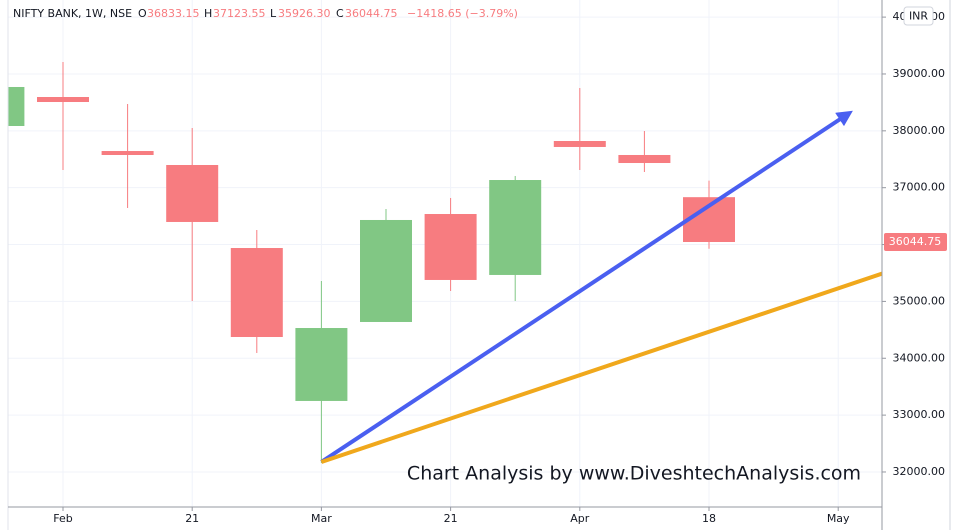 This screenshot has height=530, width=962. I want to click on currency-badge, so click(918, 16).